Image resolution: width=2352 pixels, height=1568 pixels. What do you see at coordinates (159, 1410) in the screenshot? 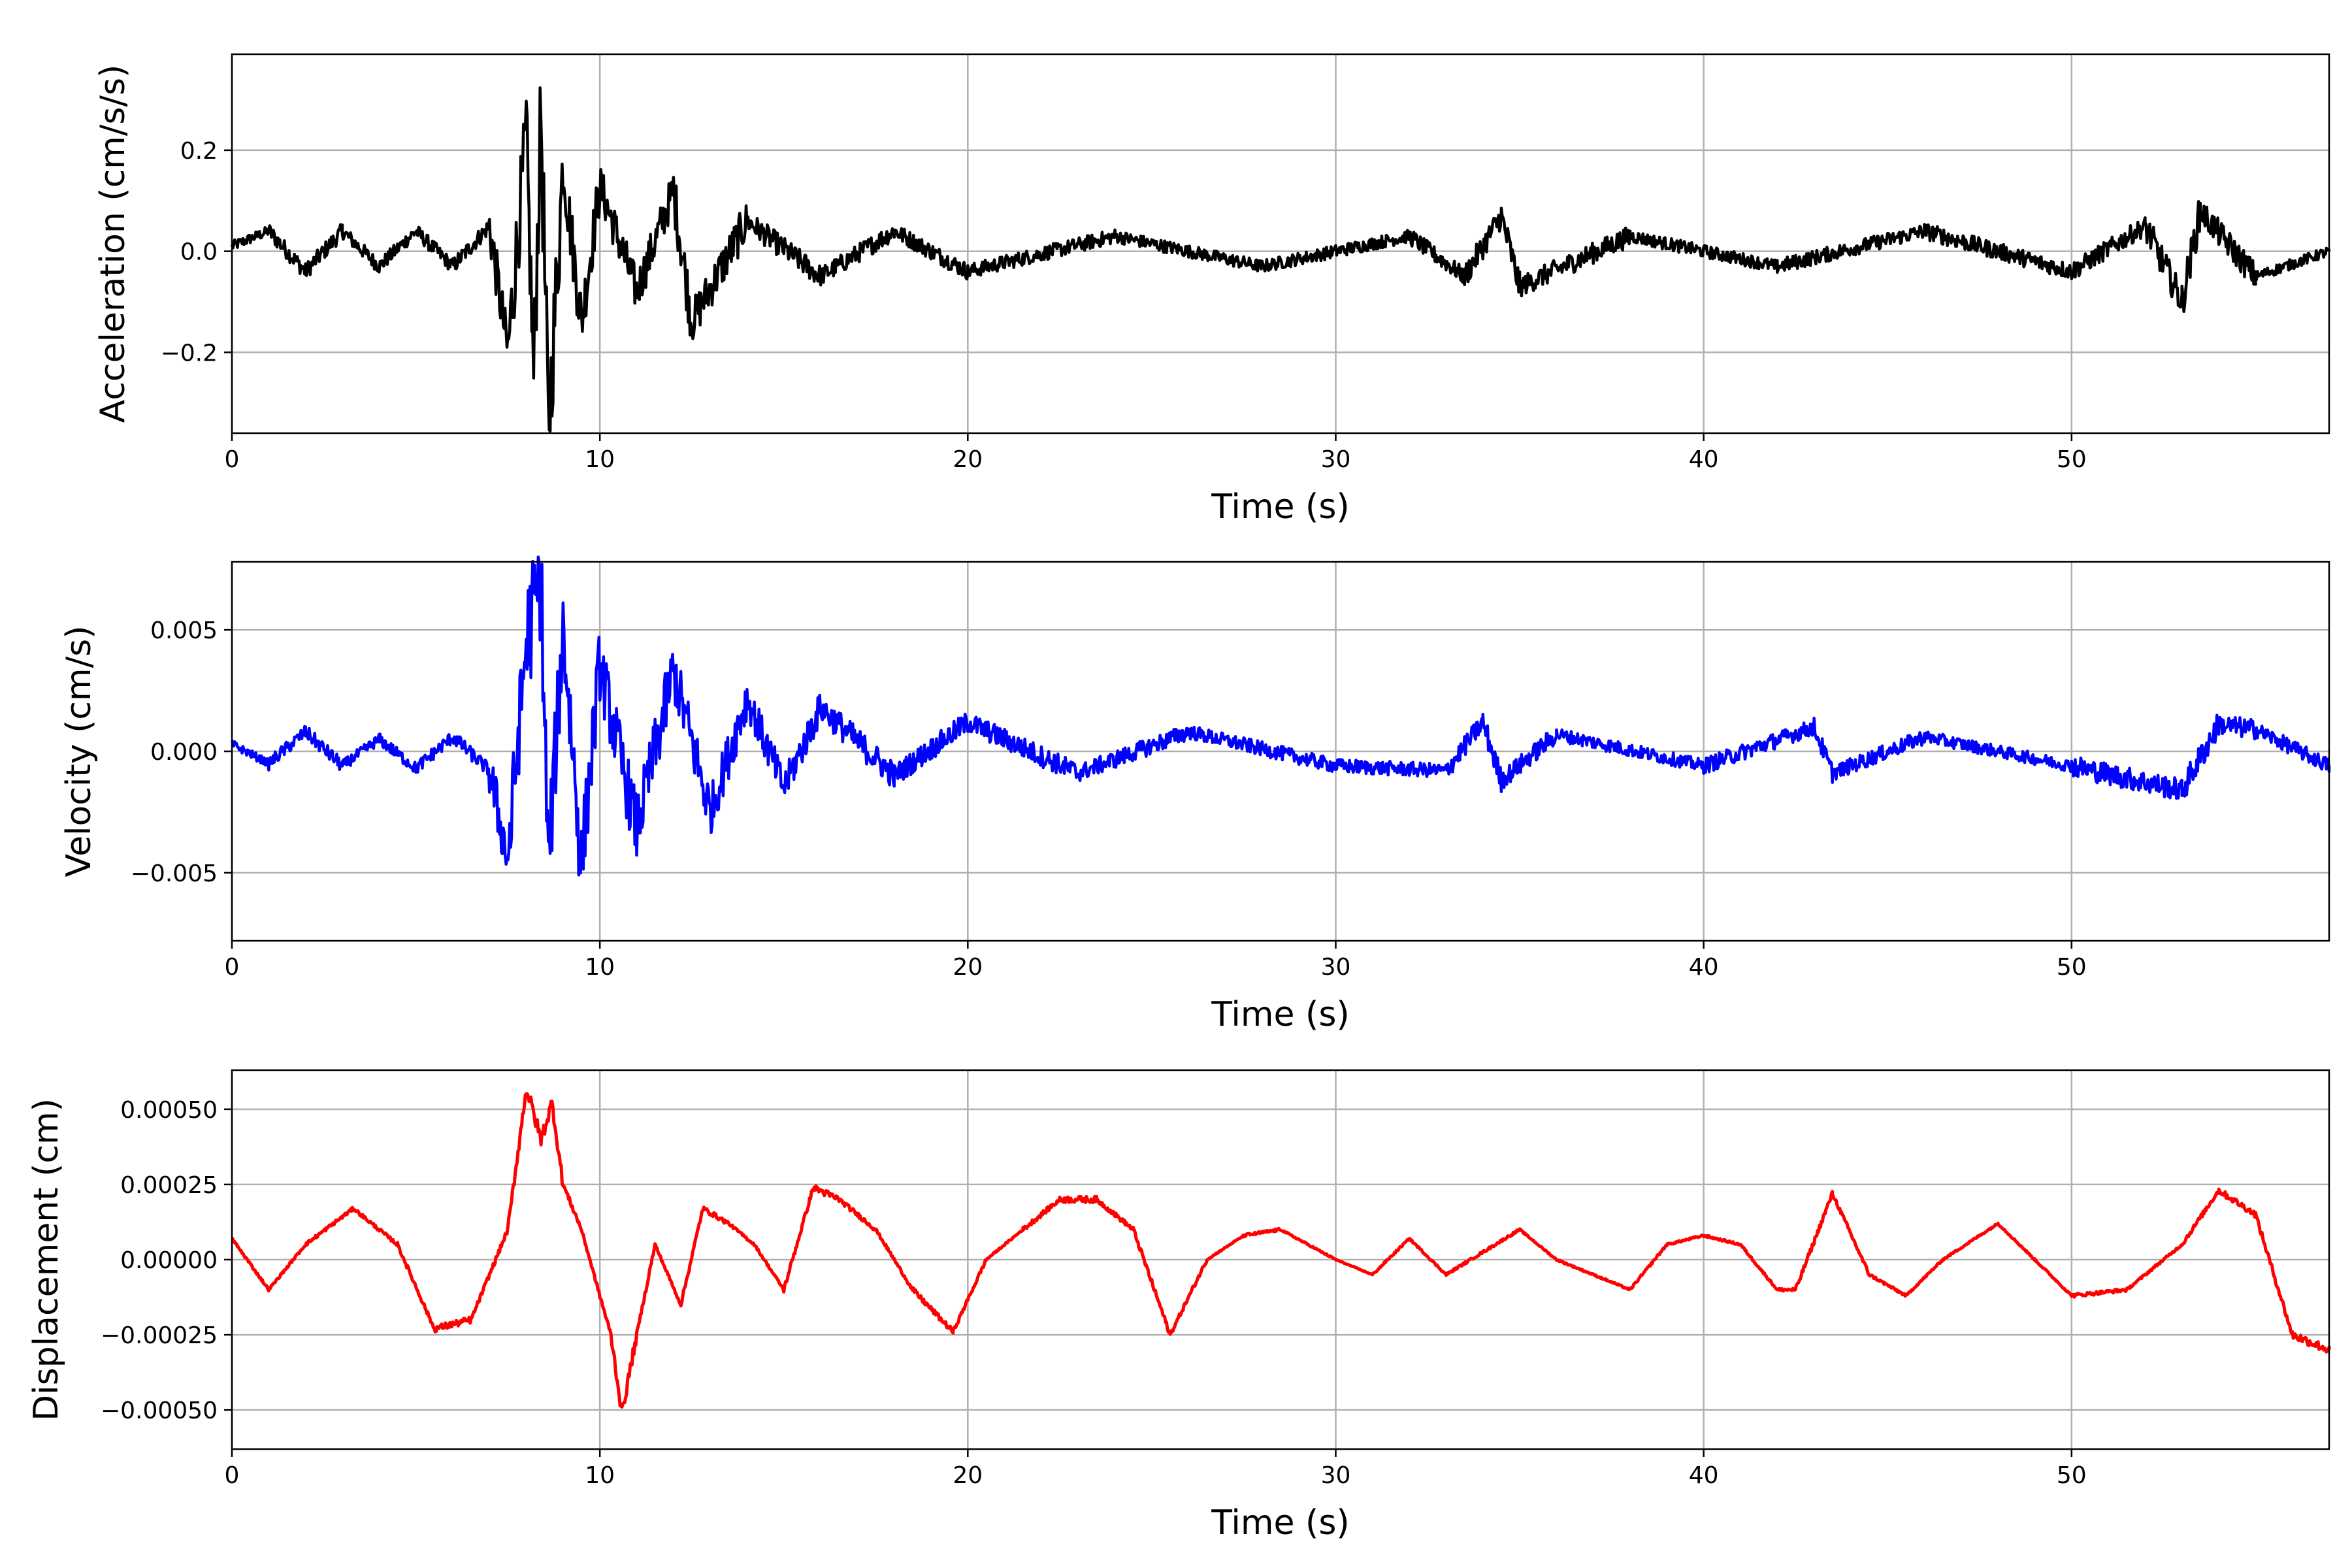
I see `y-tick-label: −0.00050` at bounding box center [159, 1410].